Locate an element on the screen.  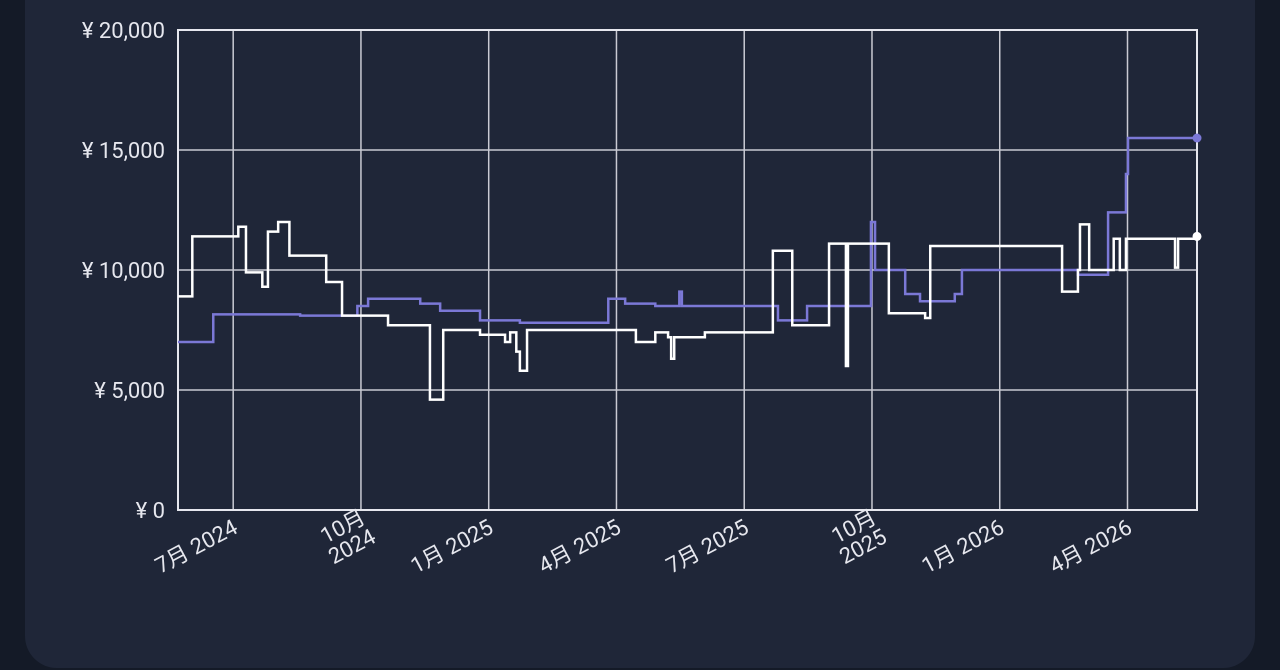
y-tick-label: ¥ 20,000 is located at coordinates (123, 31).